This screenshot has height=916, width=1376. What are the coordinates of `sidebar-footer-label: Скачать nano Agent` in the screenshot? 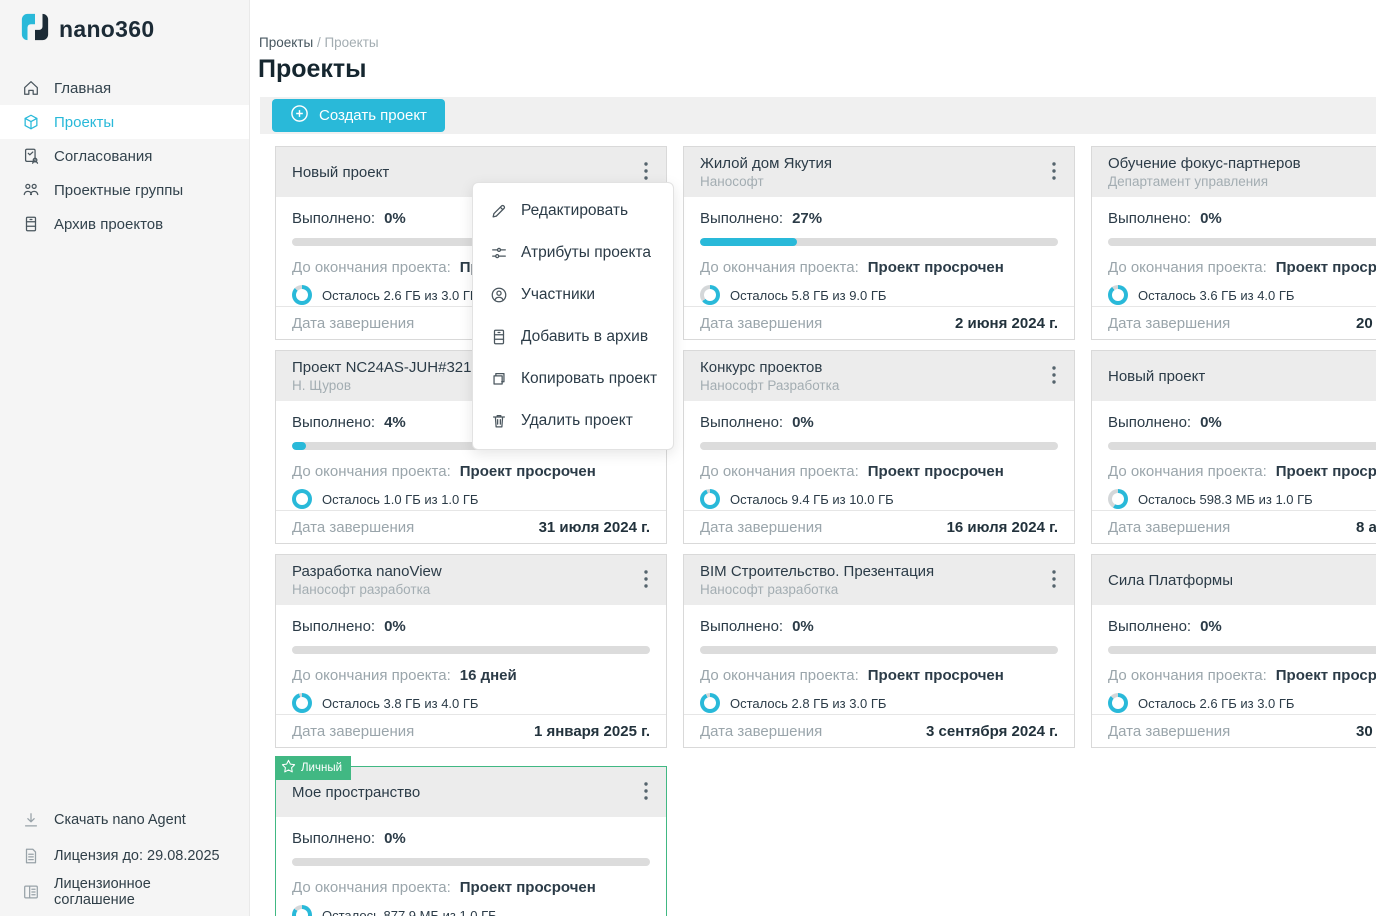 It's located at (120, 820).